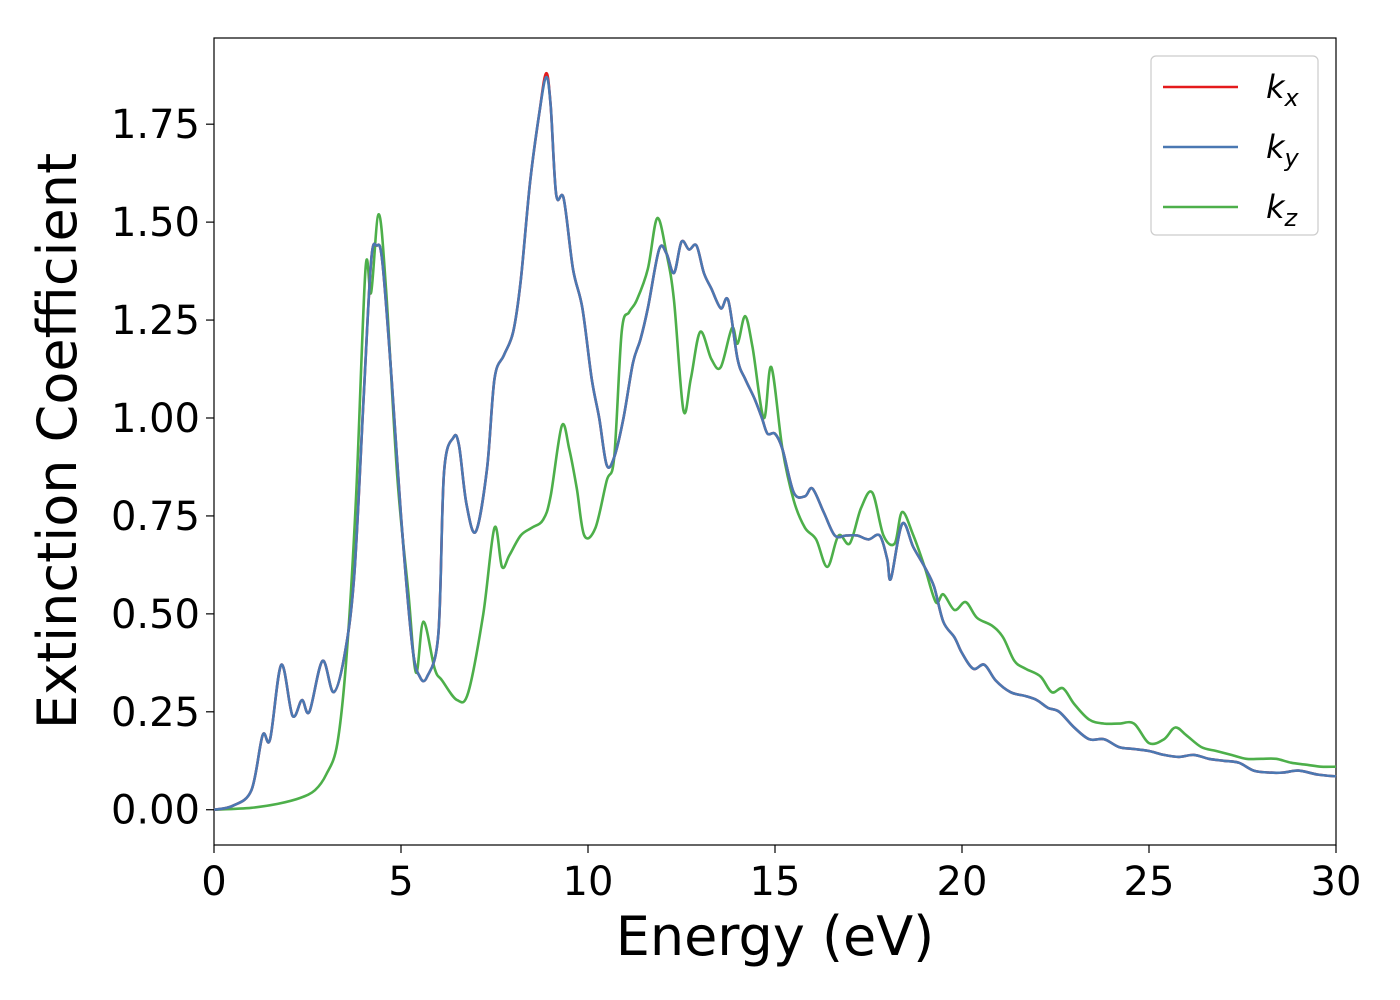 This screenshot has width=1400, height=1000. I want to click on x-tick-label: 20, so click(962, 882).